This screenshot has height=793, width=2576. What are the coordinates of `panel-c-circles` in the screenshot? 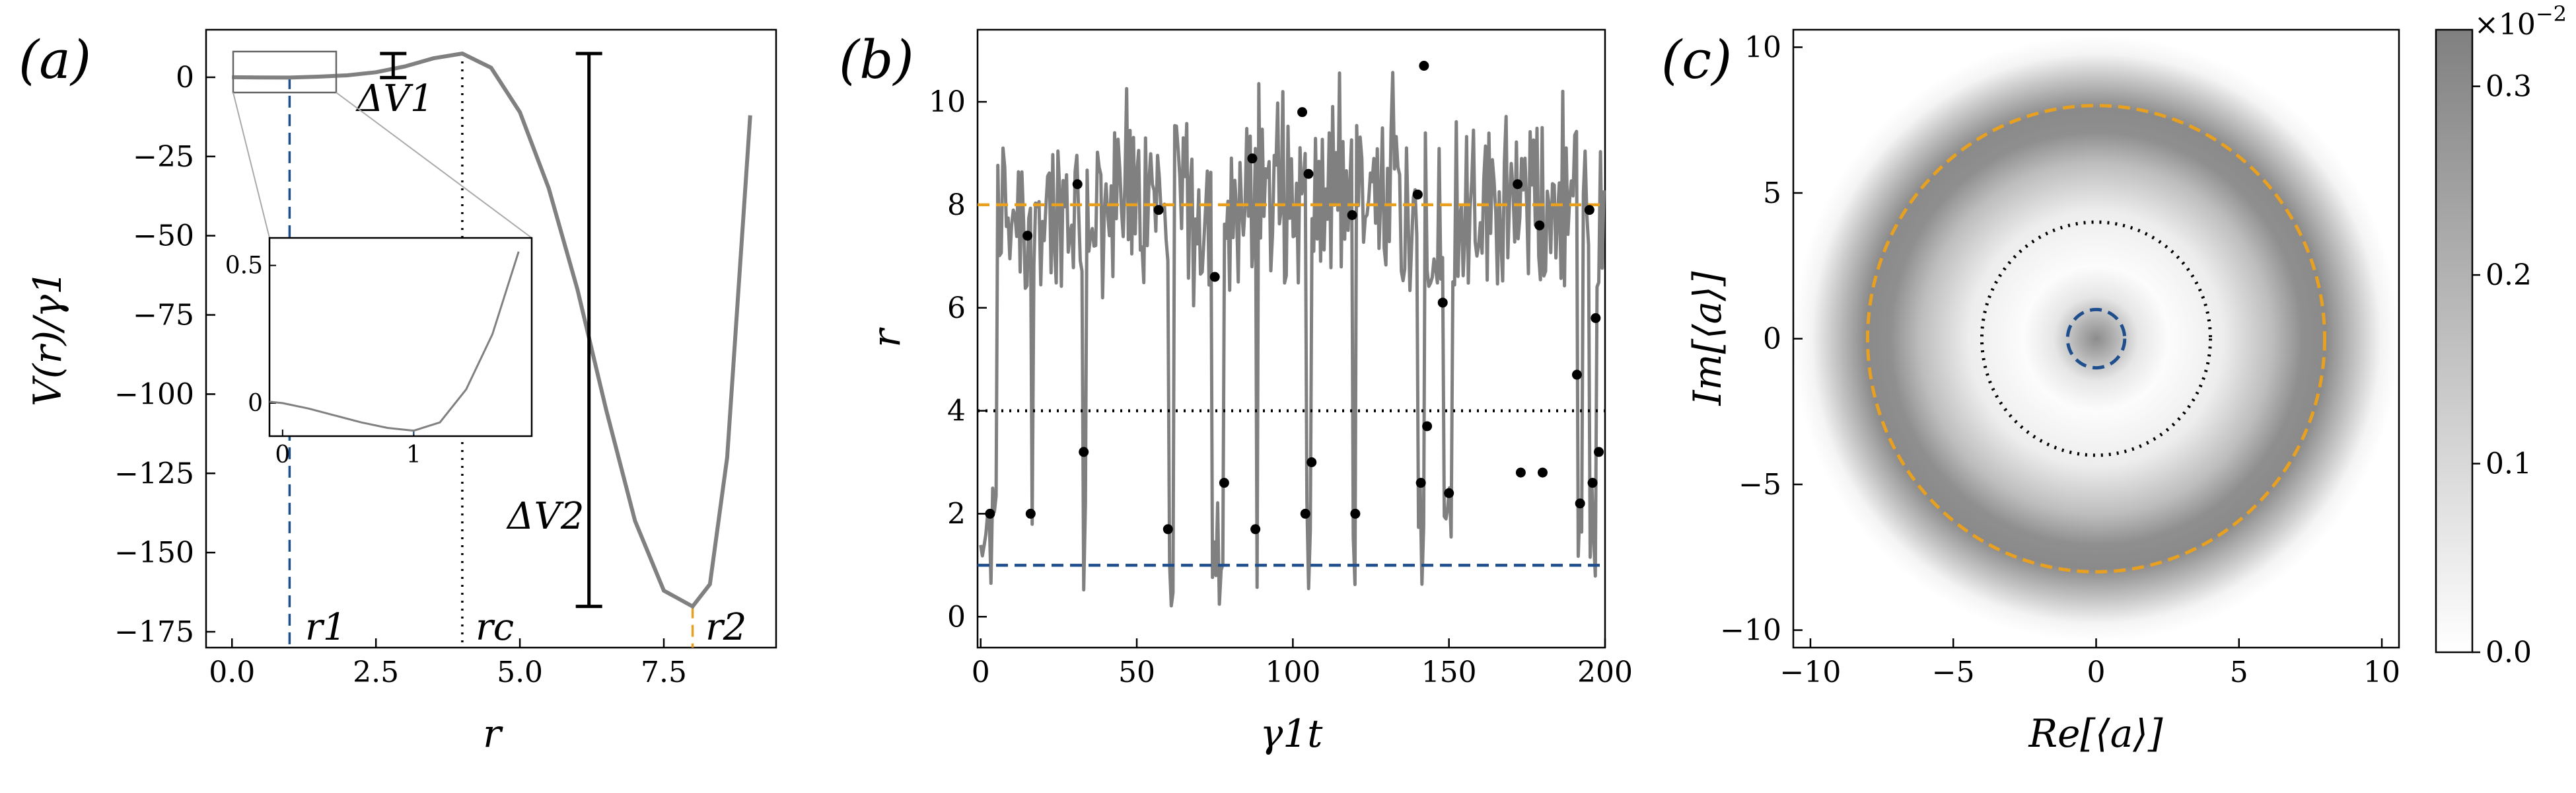 It's located at (2096, 339).